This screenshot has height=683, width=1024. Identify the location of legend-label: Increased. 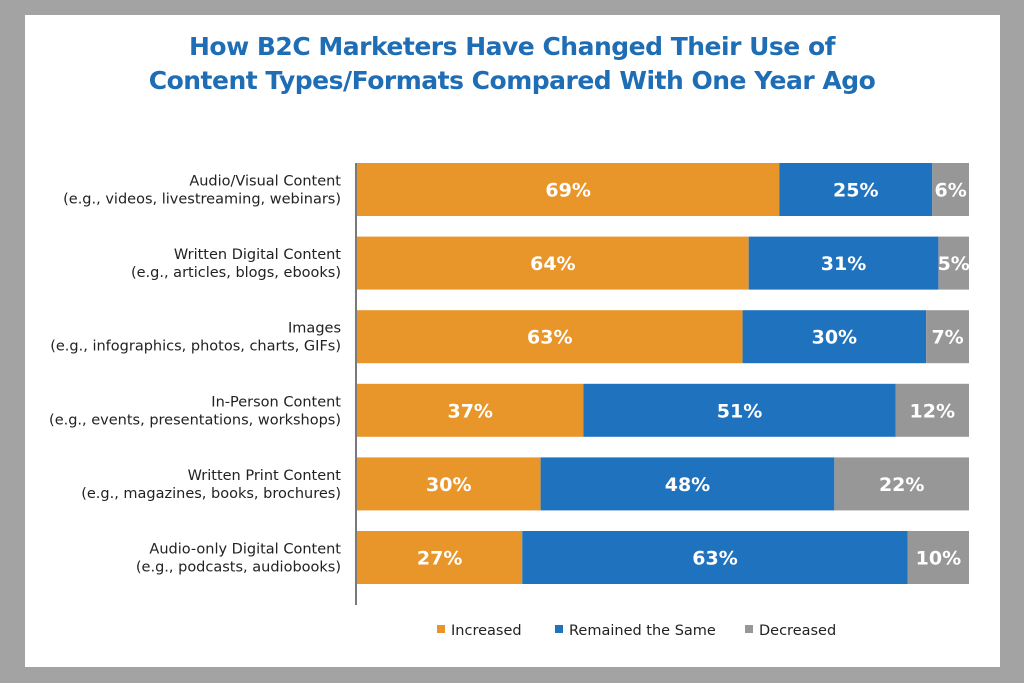
(486, 631).